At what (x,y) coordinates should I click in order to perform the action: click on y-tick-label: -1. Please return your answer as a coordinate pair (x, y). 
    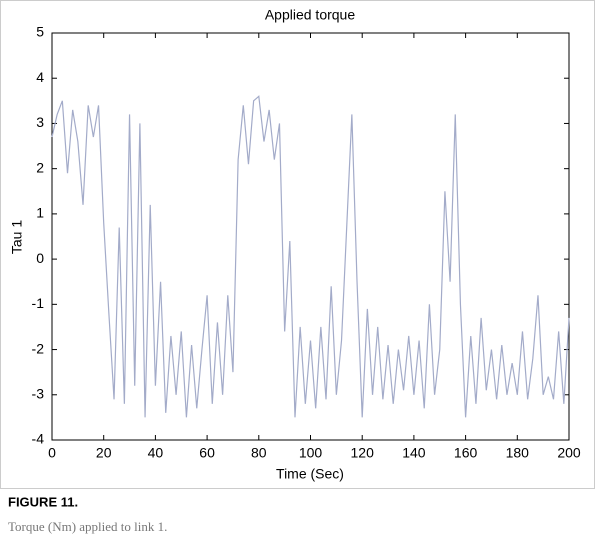
    Looking at the image, I should click on (38, 303).